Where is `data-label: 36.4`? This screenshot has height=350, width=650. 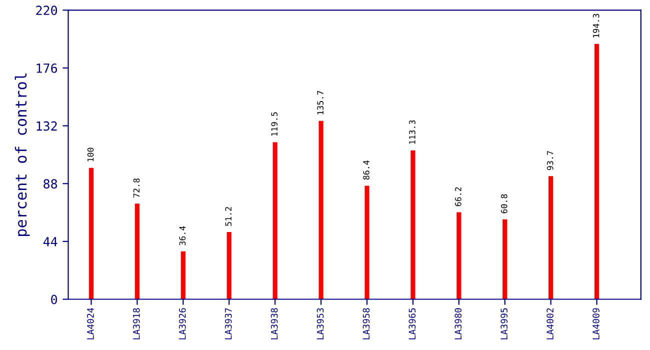
data-label: 36.4 is located at coordinates (182, 236).